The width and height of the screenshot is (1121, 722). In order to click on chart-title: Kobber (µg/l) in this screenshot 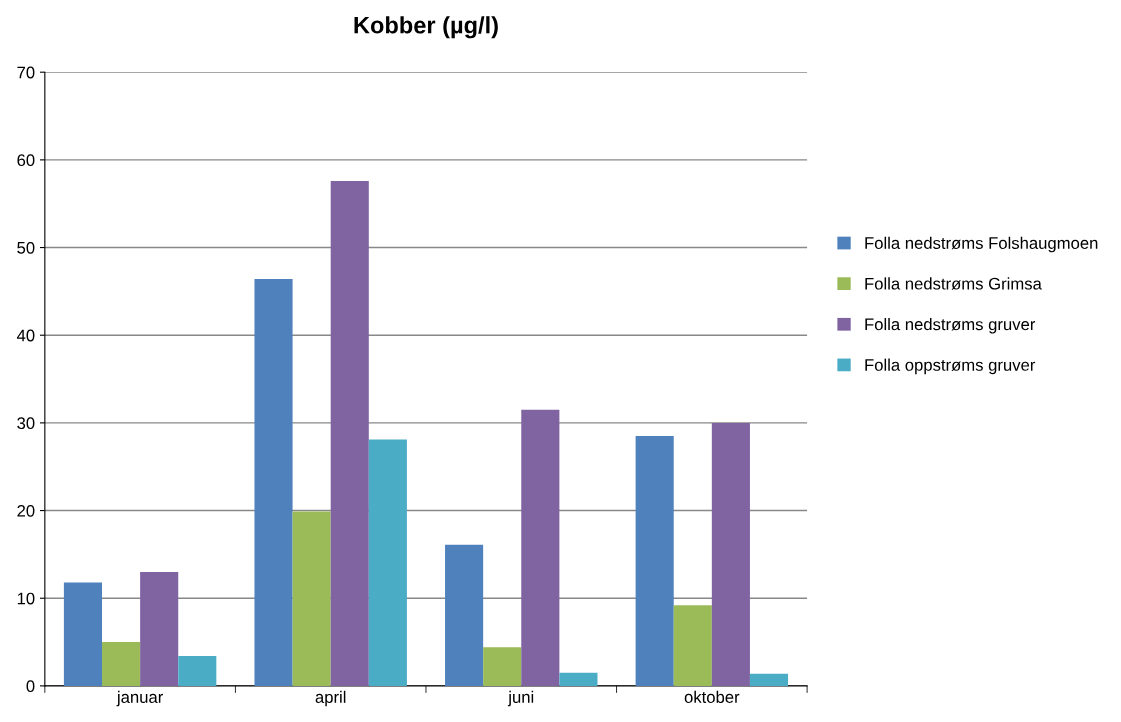, I will do `click(426, 27)`.